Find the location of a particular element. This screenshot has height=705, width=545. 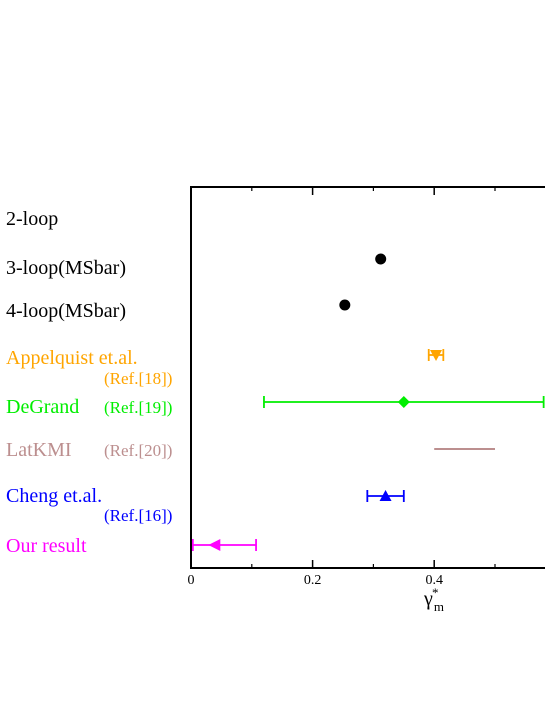

data-point-triangle-down is located at coordinates (436, 355).